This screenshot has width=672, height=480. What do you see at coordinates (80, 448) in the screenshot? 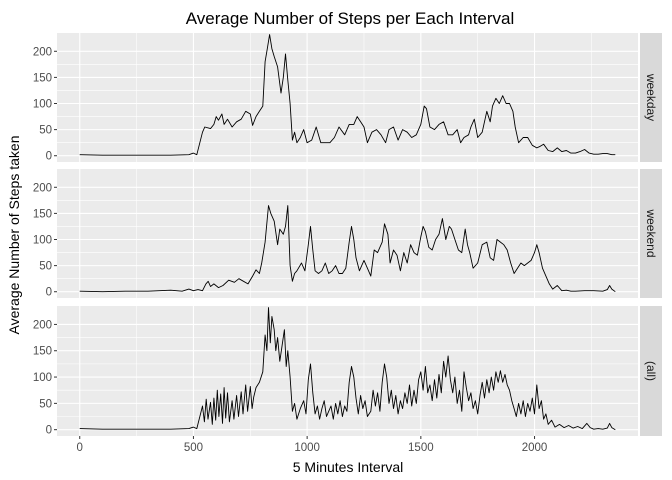
I see `x-tick-label: 0` at bounding box center [80, 448].